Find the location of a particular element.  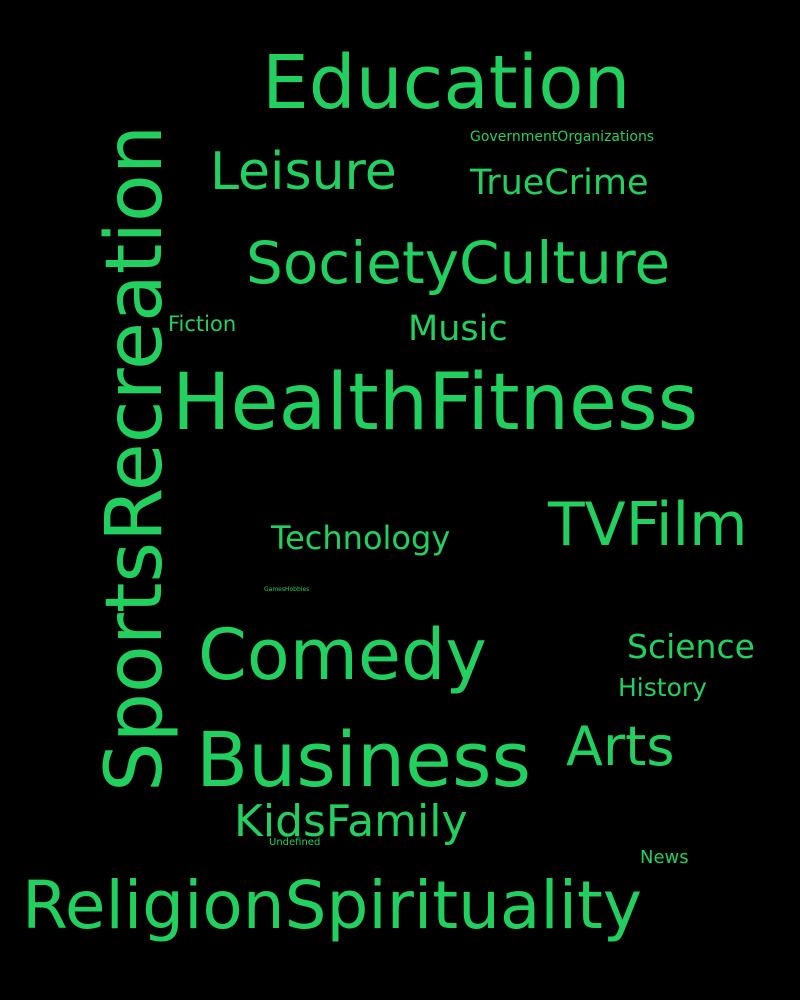

word-health-fitness: HealthFitness is located at coordinates (435, 403).